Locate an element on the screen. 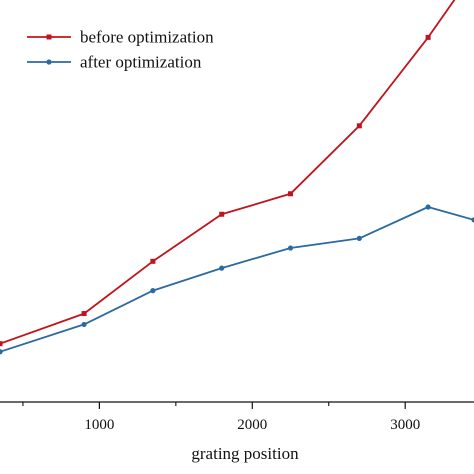 Image resolution: width=474 pixels, height=474 pixels. x-axis-ticks: 1000 2000 3000 is located at coordinates (221, 417).